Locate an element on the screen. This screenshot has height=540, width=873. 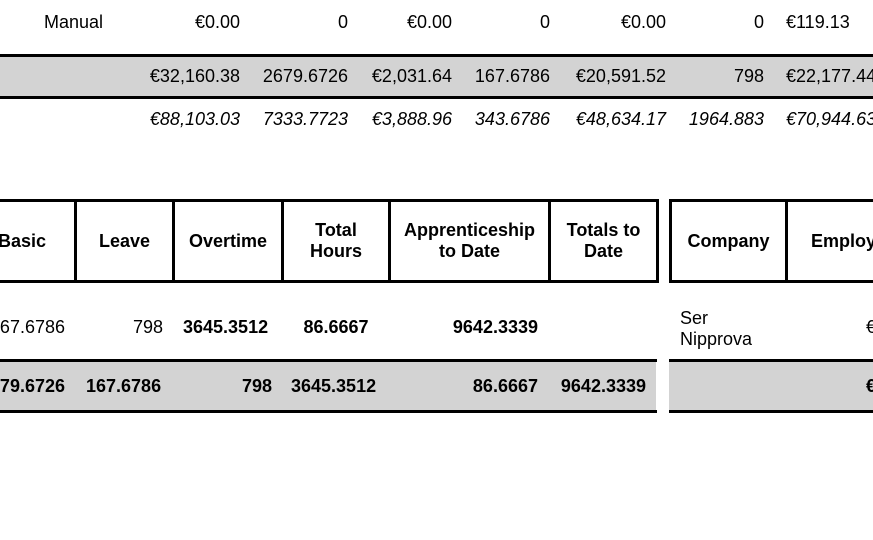
hours-cell: 86.6667 is located at coordinates (336, 327).